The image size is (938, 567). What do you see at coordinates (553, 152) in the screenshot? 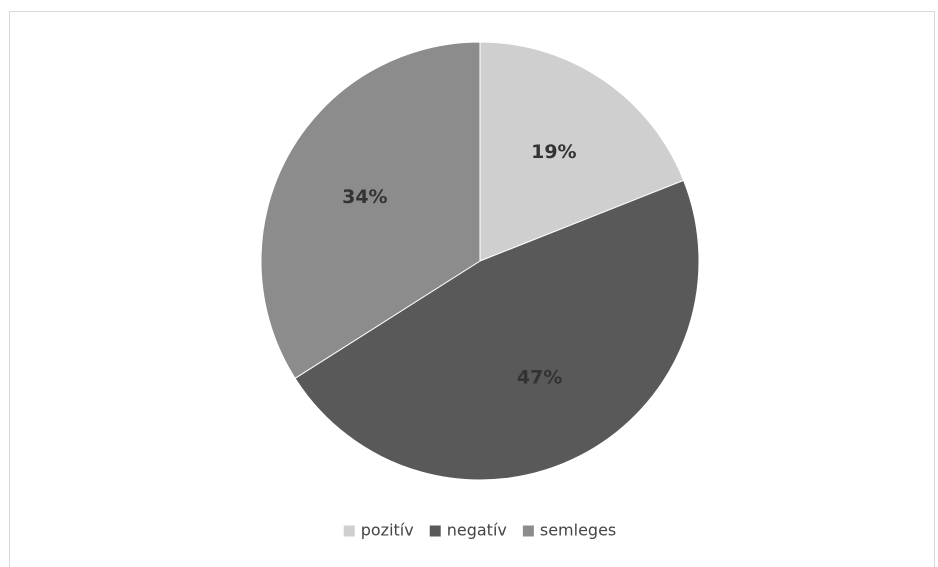
I see `slice-label-1: 19%` at bounding box center [553, 152].